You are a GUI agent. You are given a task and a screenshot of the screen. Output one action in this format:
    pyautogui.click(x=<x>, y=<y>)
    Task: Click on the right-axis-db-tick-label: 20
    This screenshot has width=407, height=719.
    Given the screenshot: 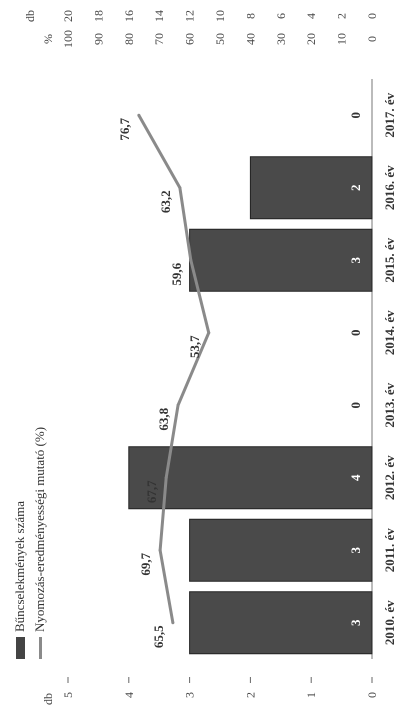 What is the action you would take?
    pyautogui.click(x=68, y=16)
    